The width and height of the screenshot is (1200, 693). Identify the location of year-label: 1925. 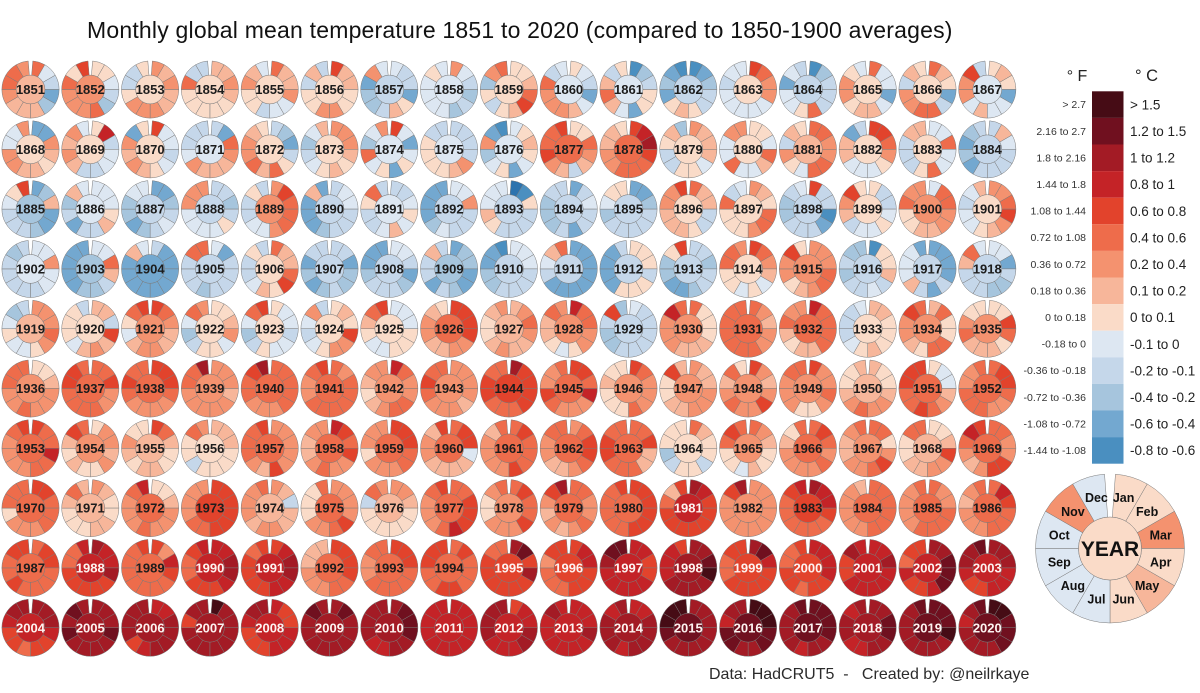
(389, 328).